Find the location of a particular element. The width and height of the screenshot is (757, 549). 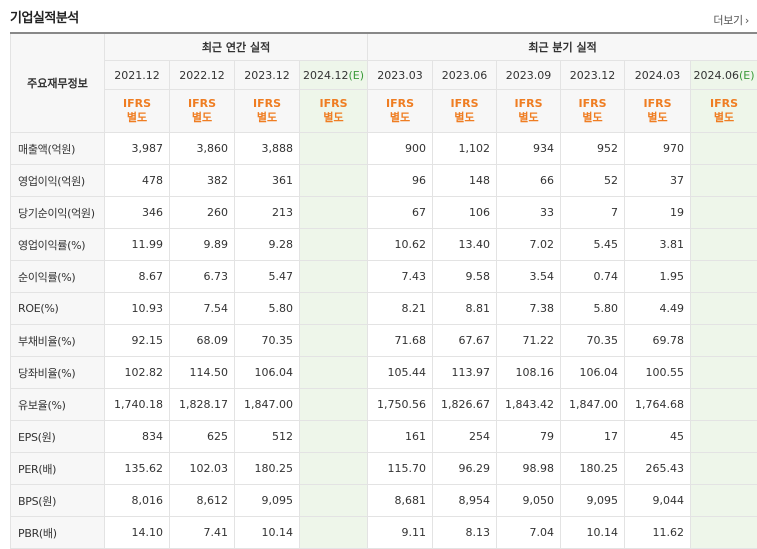

quarter-value-cell: 8.81 is located at coordinates (465, 309).